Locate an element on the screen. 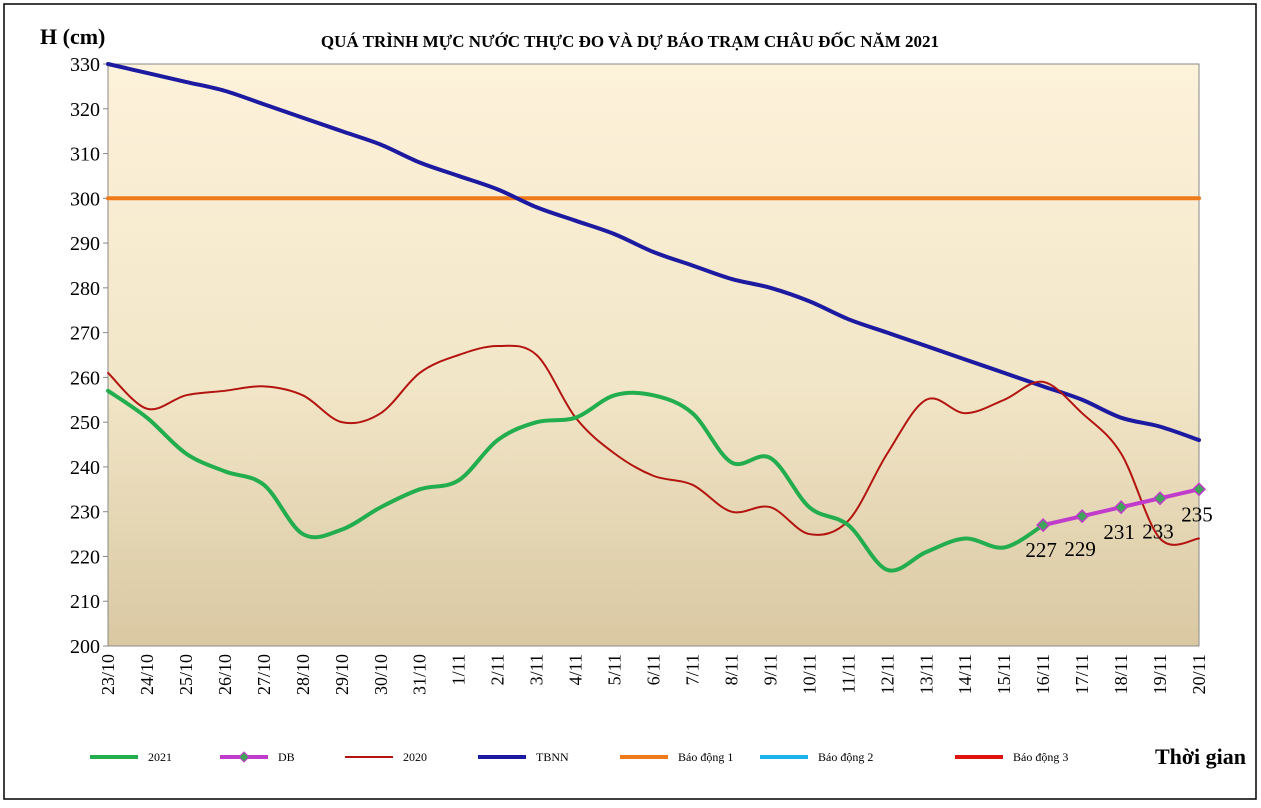 This screenshot has height=808, width=1261. y-tick-label: 230 is located at coordinates (85, 513).